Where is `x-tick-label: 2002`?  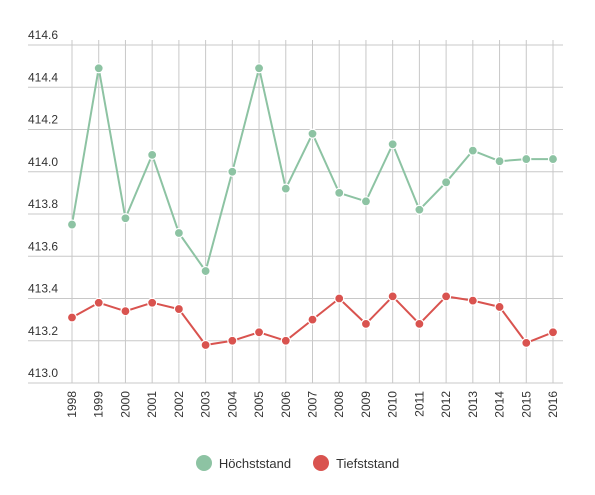 x-tick-label: 2002 is located at coordinates (179, 404).